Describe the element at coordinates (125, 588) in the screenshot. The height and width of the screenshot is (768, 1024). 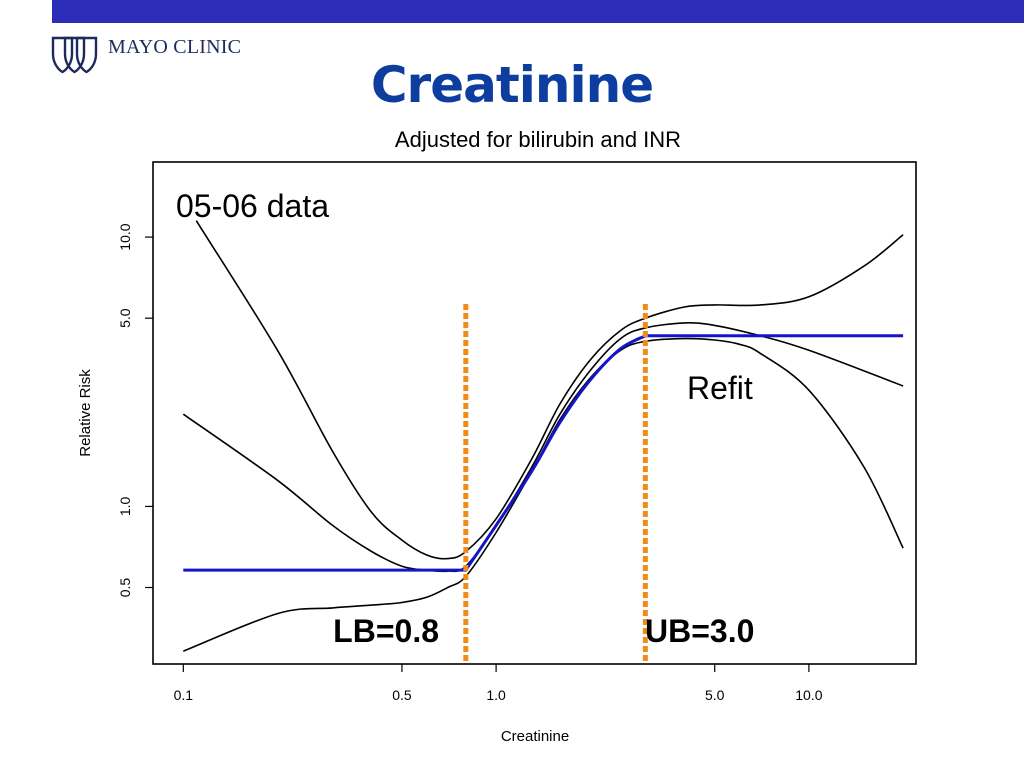
I see `y-tick-label: 0.5` at that location.